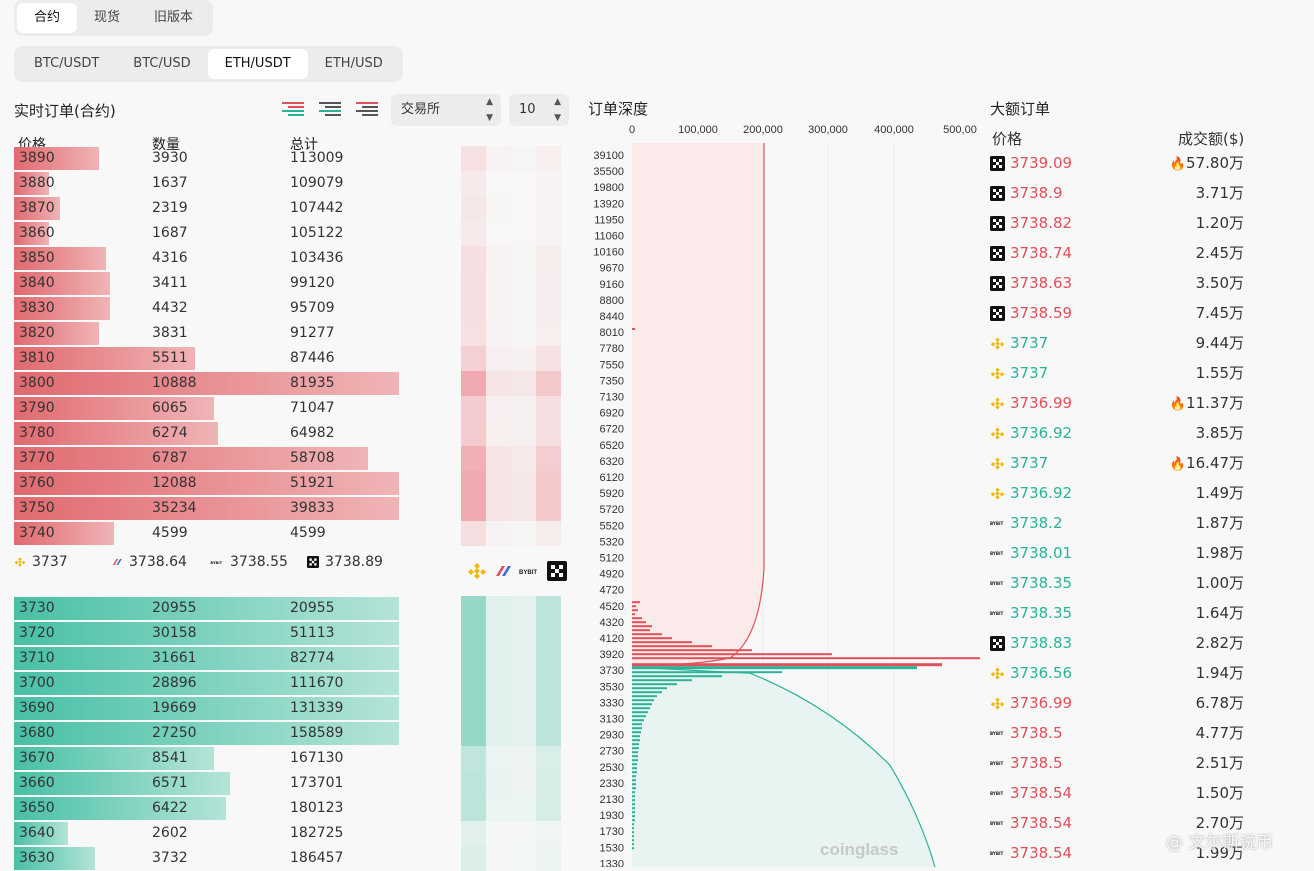 This screenshot has height=871, width=1314. What do you see at coordinates (516, 333) in the screenshot?
I see `ask-exchange-heat` at bounding box center [516, 333].